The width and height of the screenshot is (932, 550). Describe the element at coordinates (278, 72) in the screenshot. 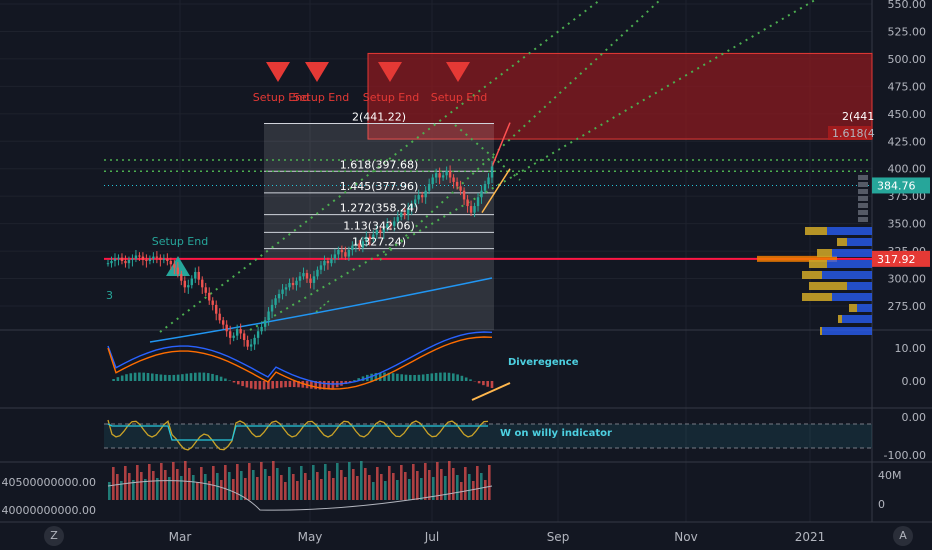

I see `setup-marker` at that location.